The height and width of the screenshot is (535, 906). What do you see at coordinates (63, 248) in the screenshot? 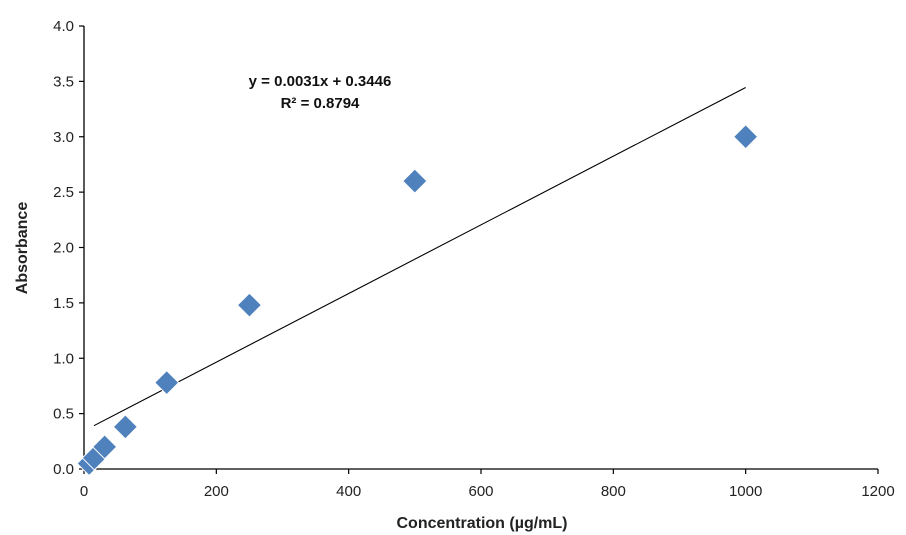
I see `y-tick-label: 2.0` at bounding box center [63, 248].